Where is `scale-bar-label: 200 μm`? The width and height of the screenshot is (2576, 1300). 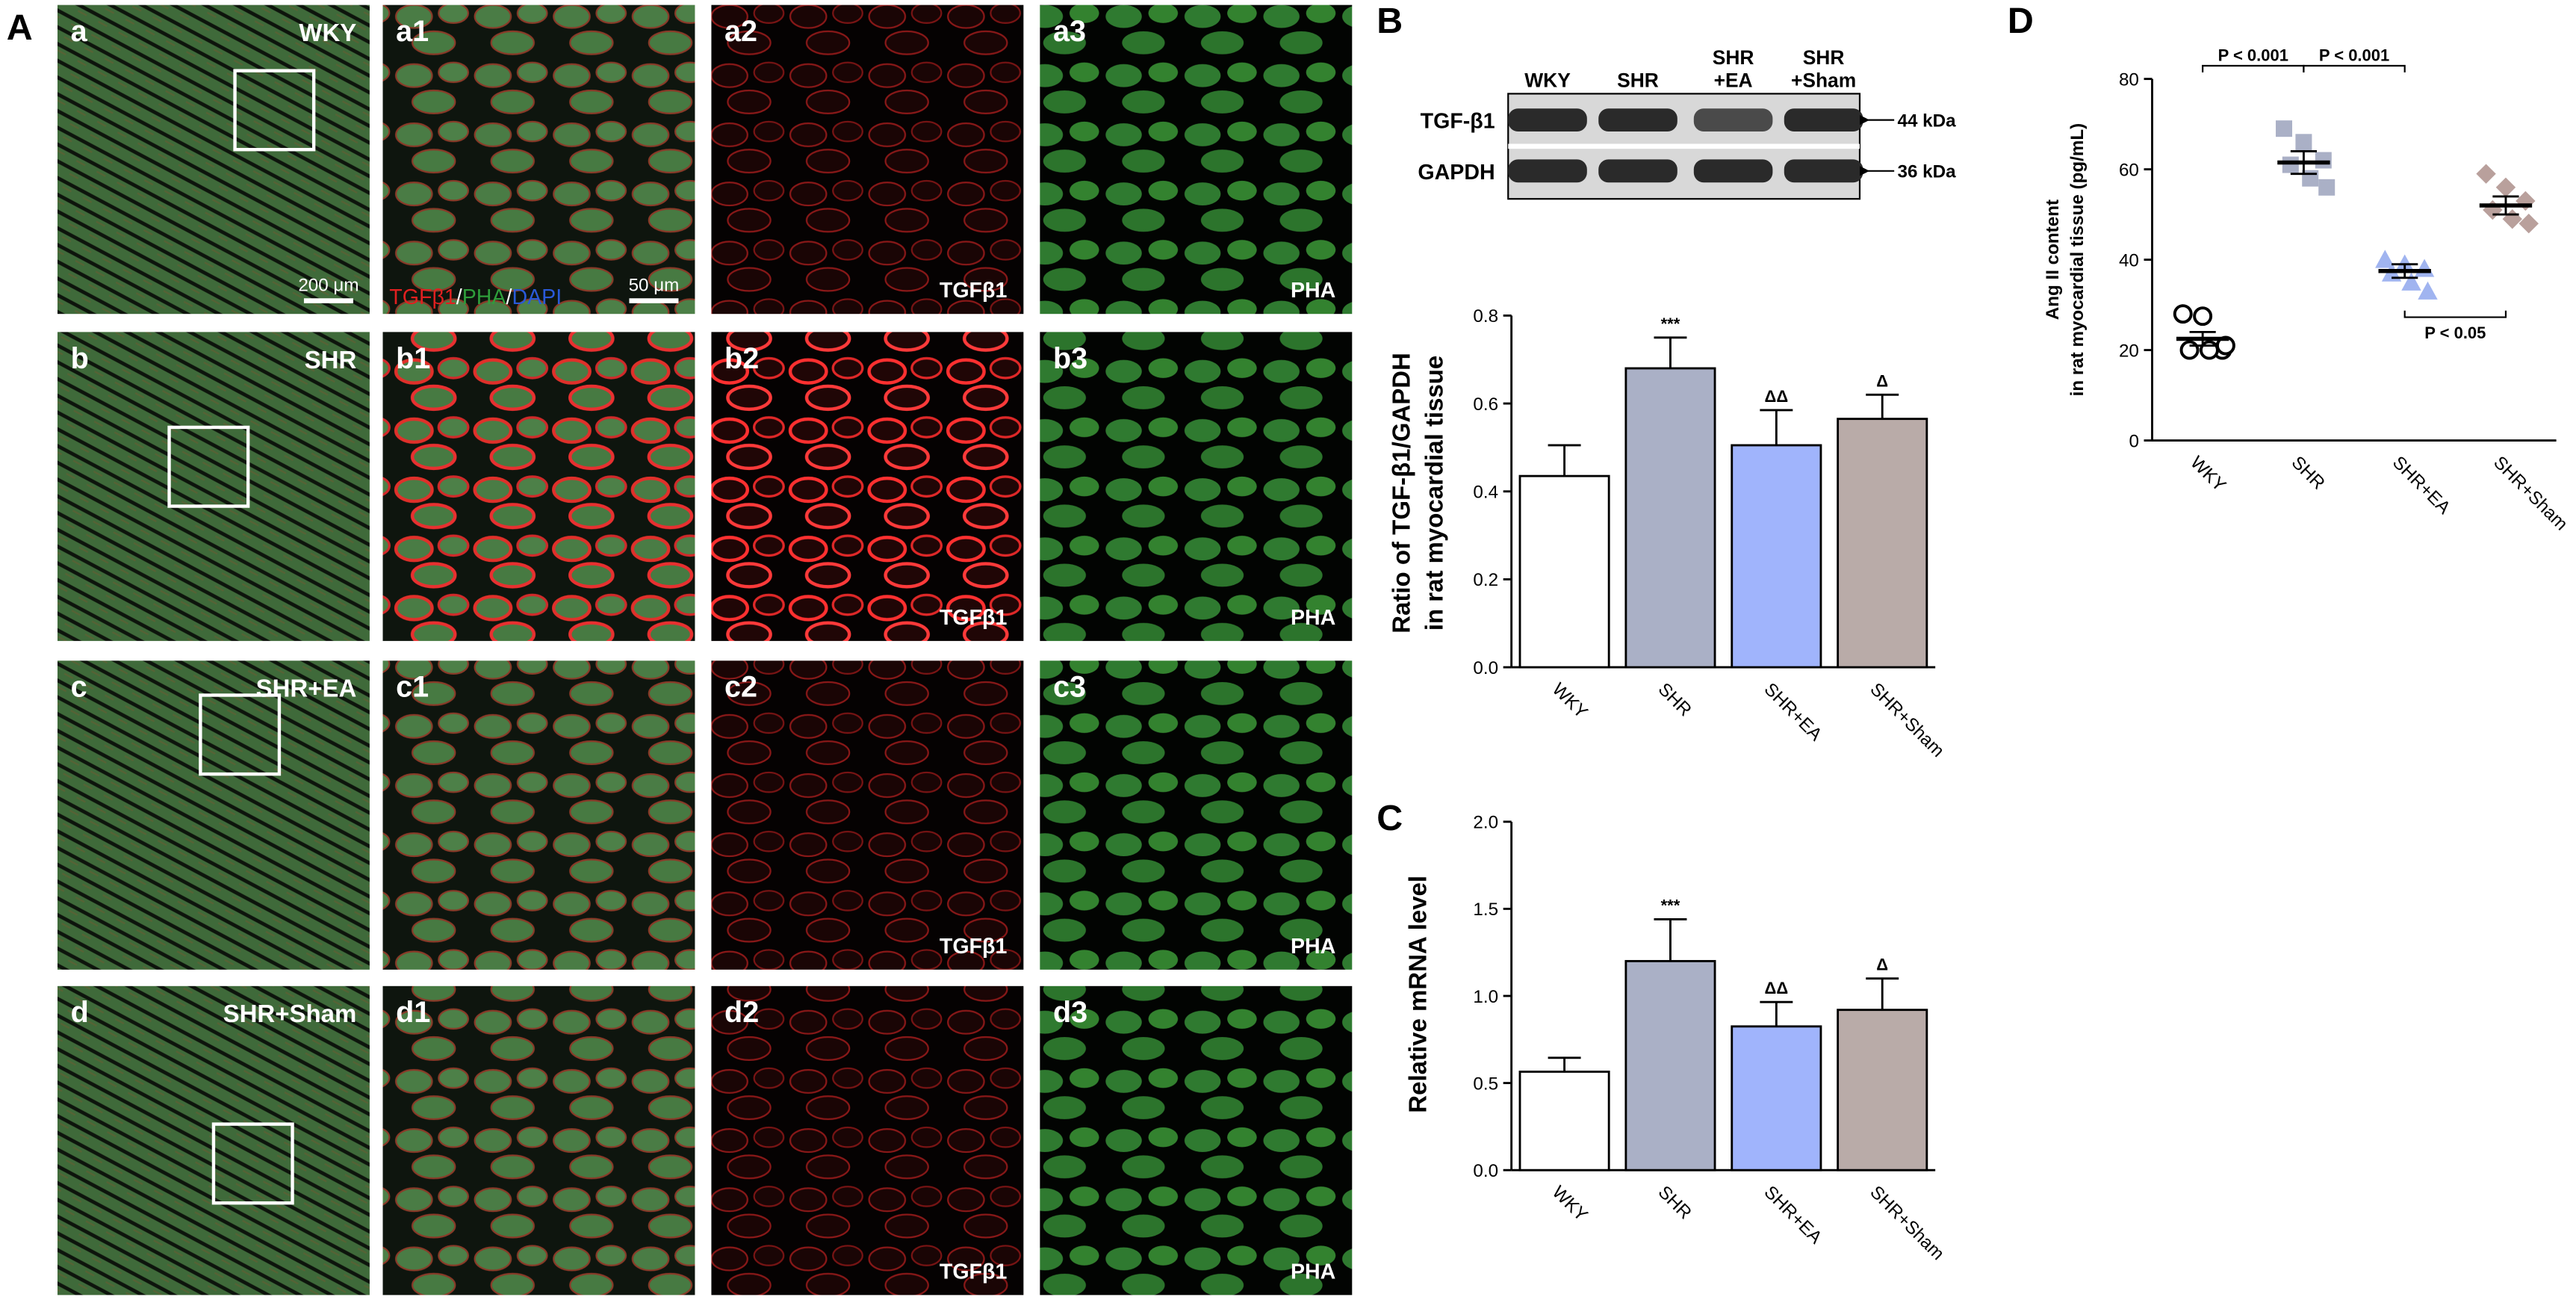
scale-bar-label: 200 μm is located at coordinates (329, 285).